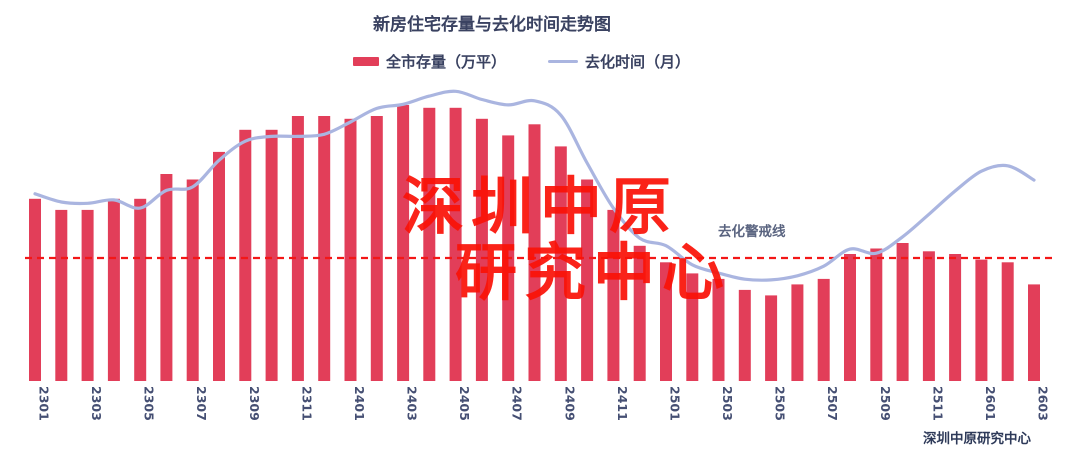  I want to click on x-axis-tick-label: 2507, so click(832, 403).